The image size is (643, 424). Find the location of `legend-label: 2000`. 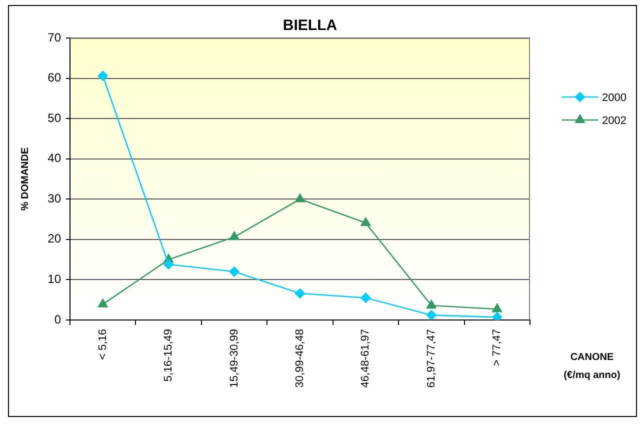

legend-label: 2000 is located at coordinates (614, 98).